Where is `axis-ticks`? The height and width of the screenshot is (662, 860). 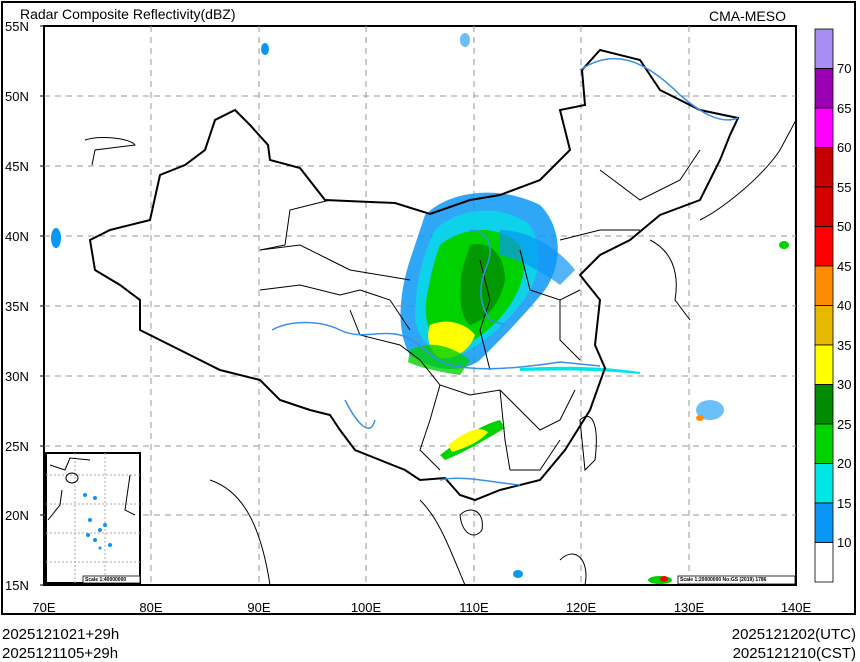 axis-ticks is located at coordinates (42, 305).